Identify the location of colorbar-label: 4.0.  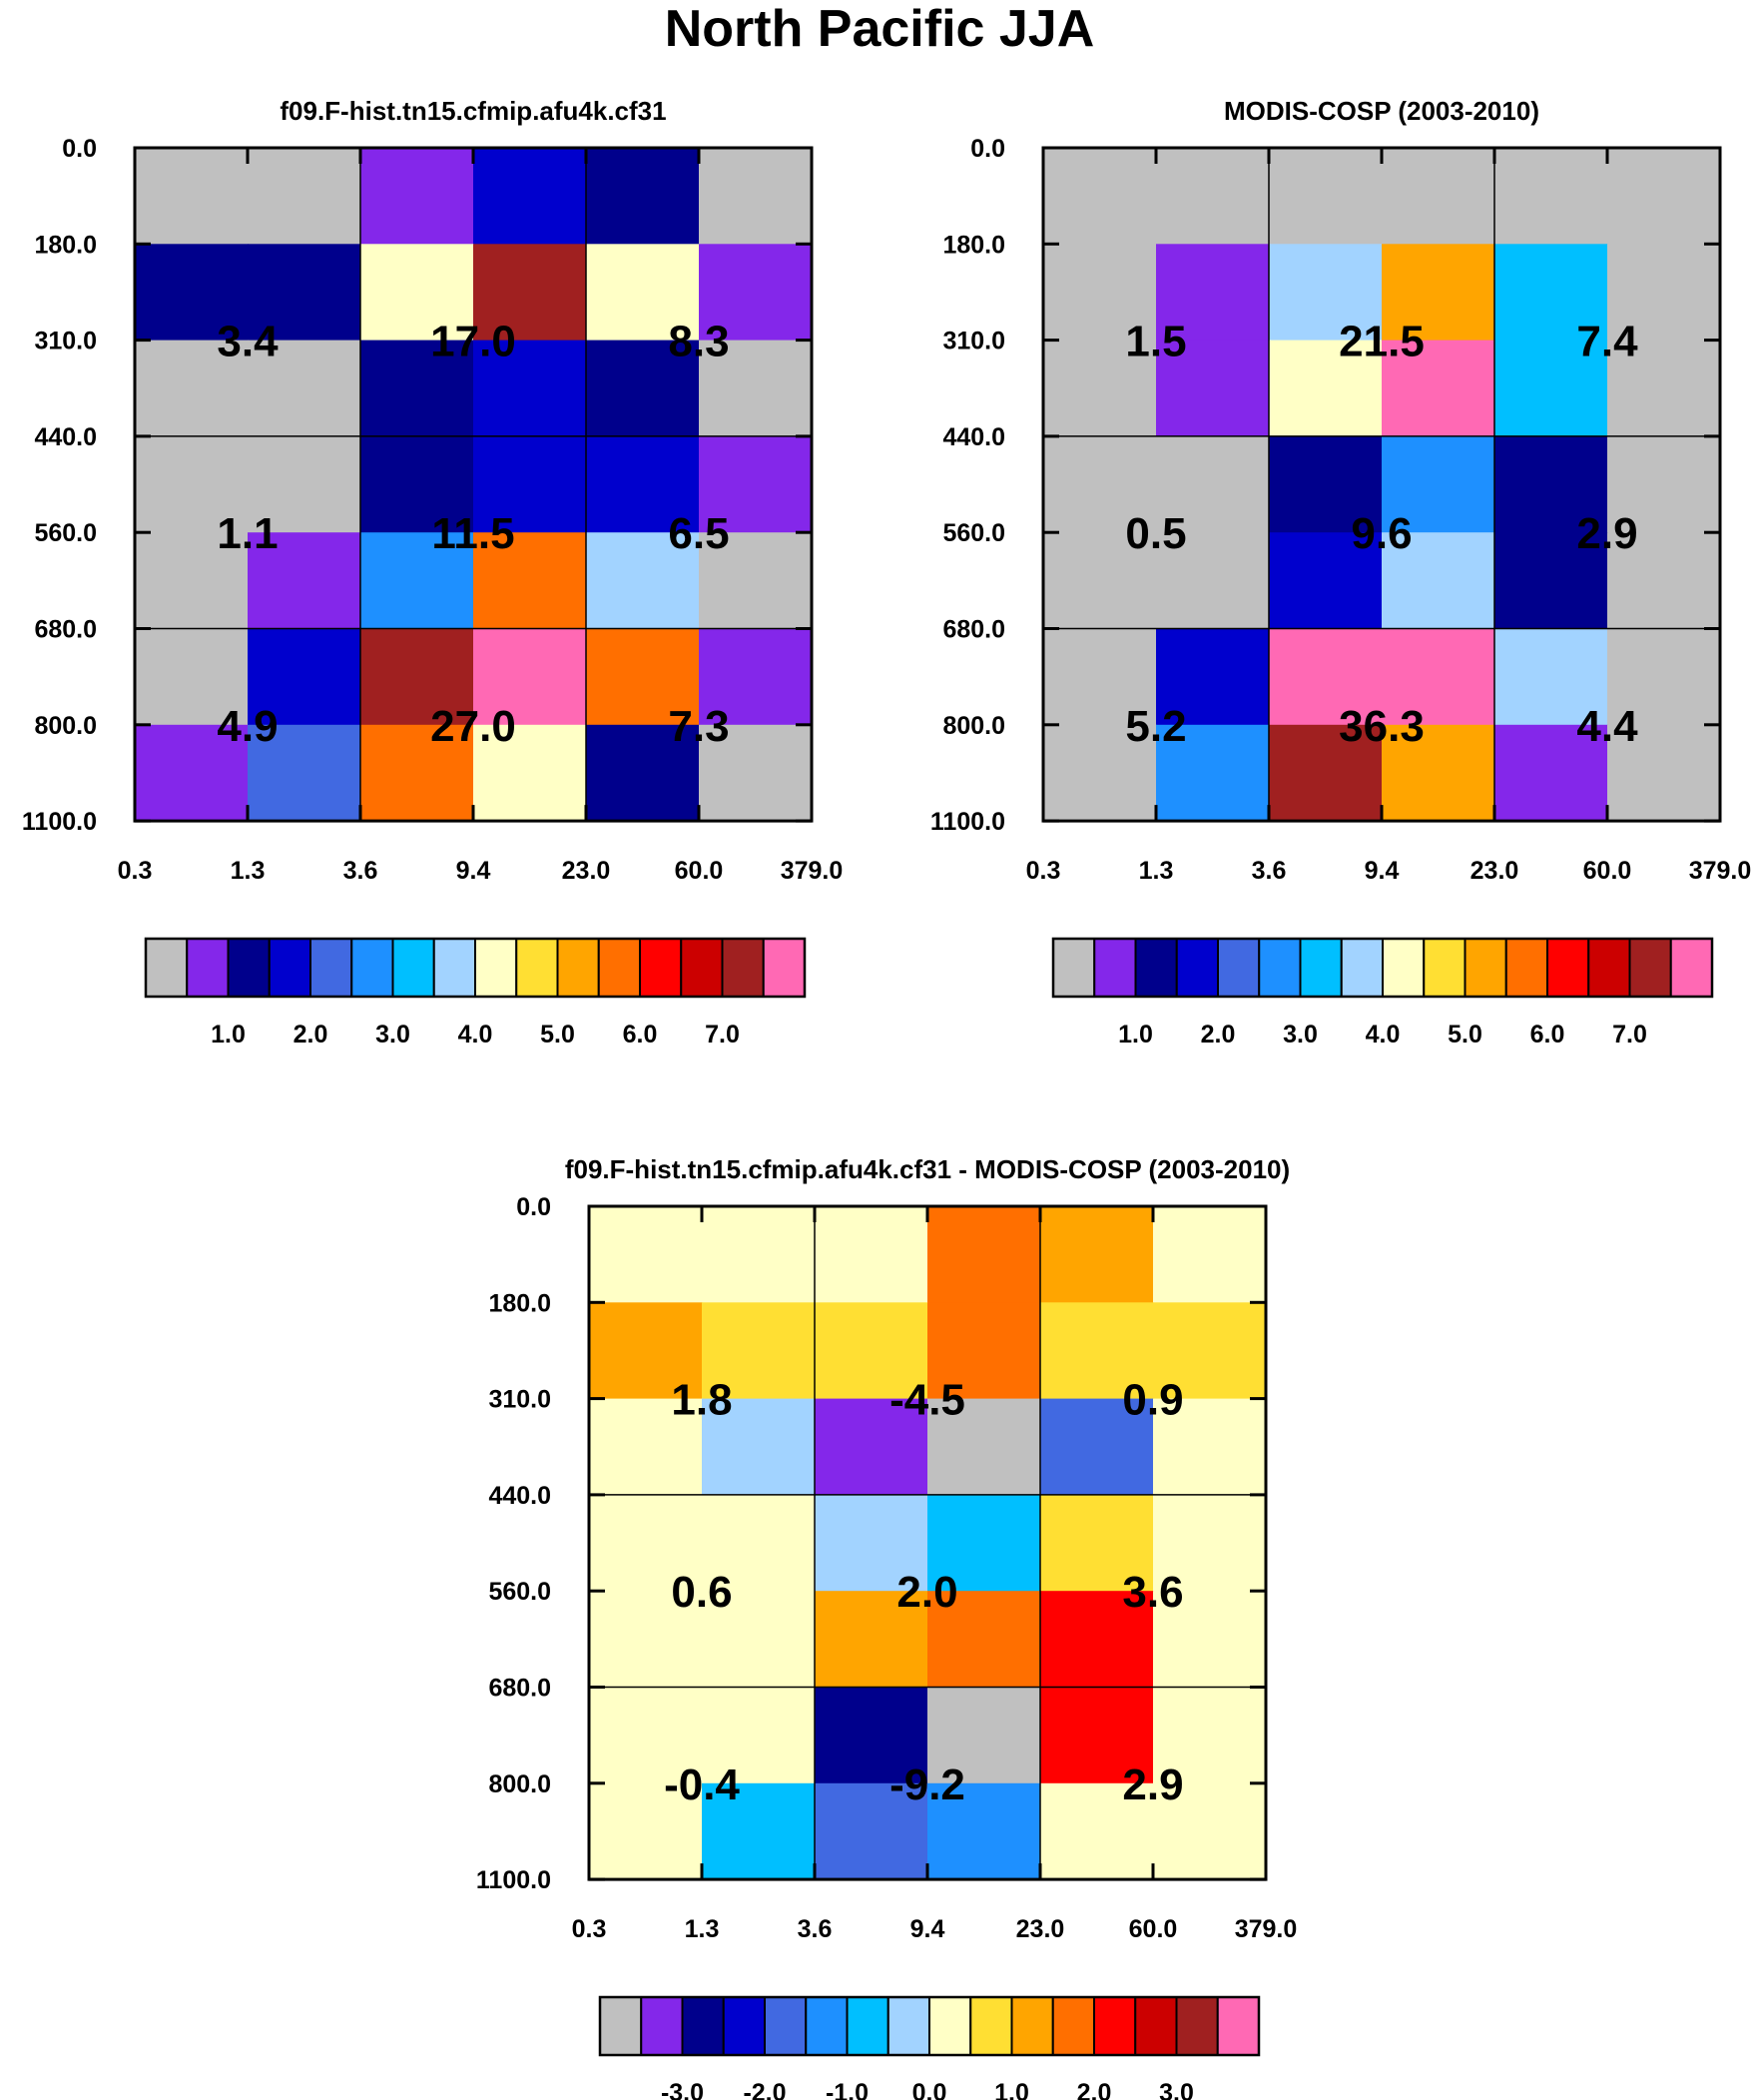
(1383, 1035).